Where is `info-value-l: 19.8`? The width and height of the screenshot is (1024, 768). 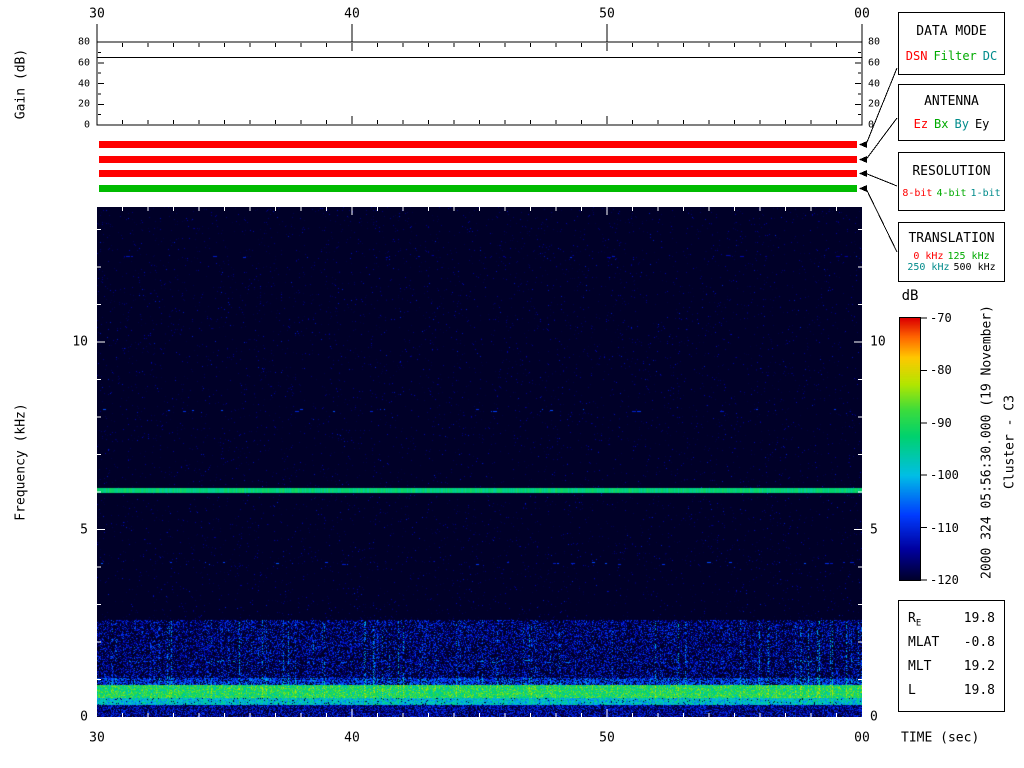 info-value-l: 19.8 is located at coordinates (979, 691).